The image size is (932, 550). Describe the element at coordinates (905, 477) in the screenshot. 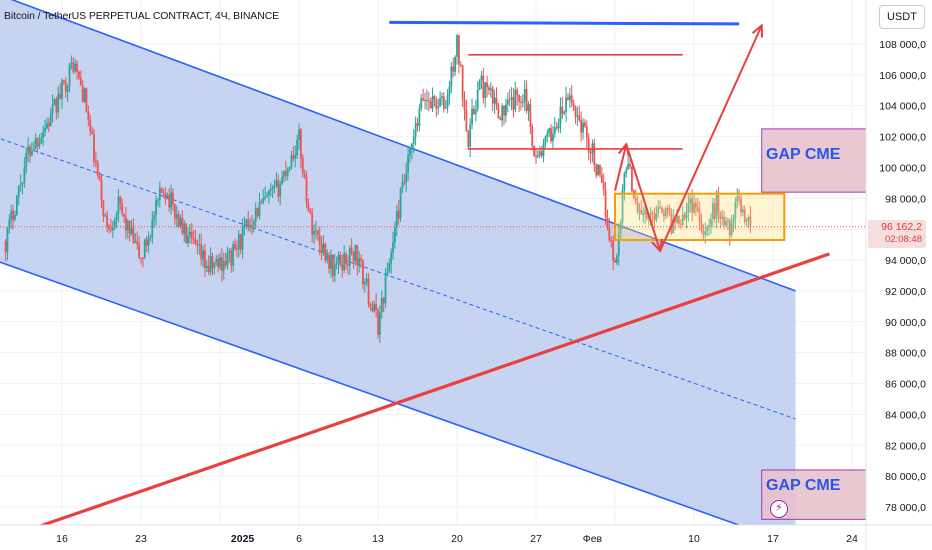

I see `y-tick-label: 80 000,0` at that location.